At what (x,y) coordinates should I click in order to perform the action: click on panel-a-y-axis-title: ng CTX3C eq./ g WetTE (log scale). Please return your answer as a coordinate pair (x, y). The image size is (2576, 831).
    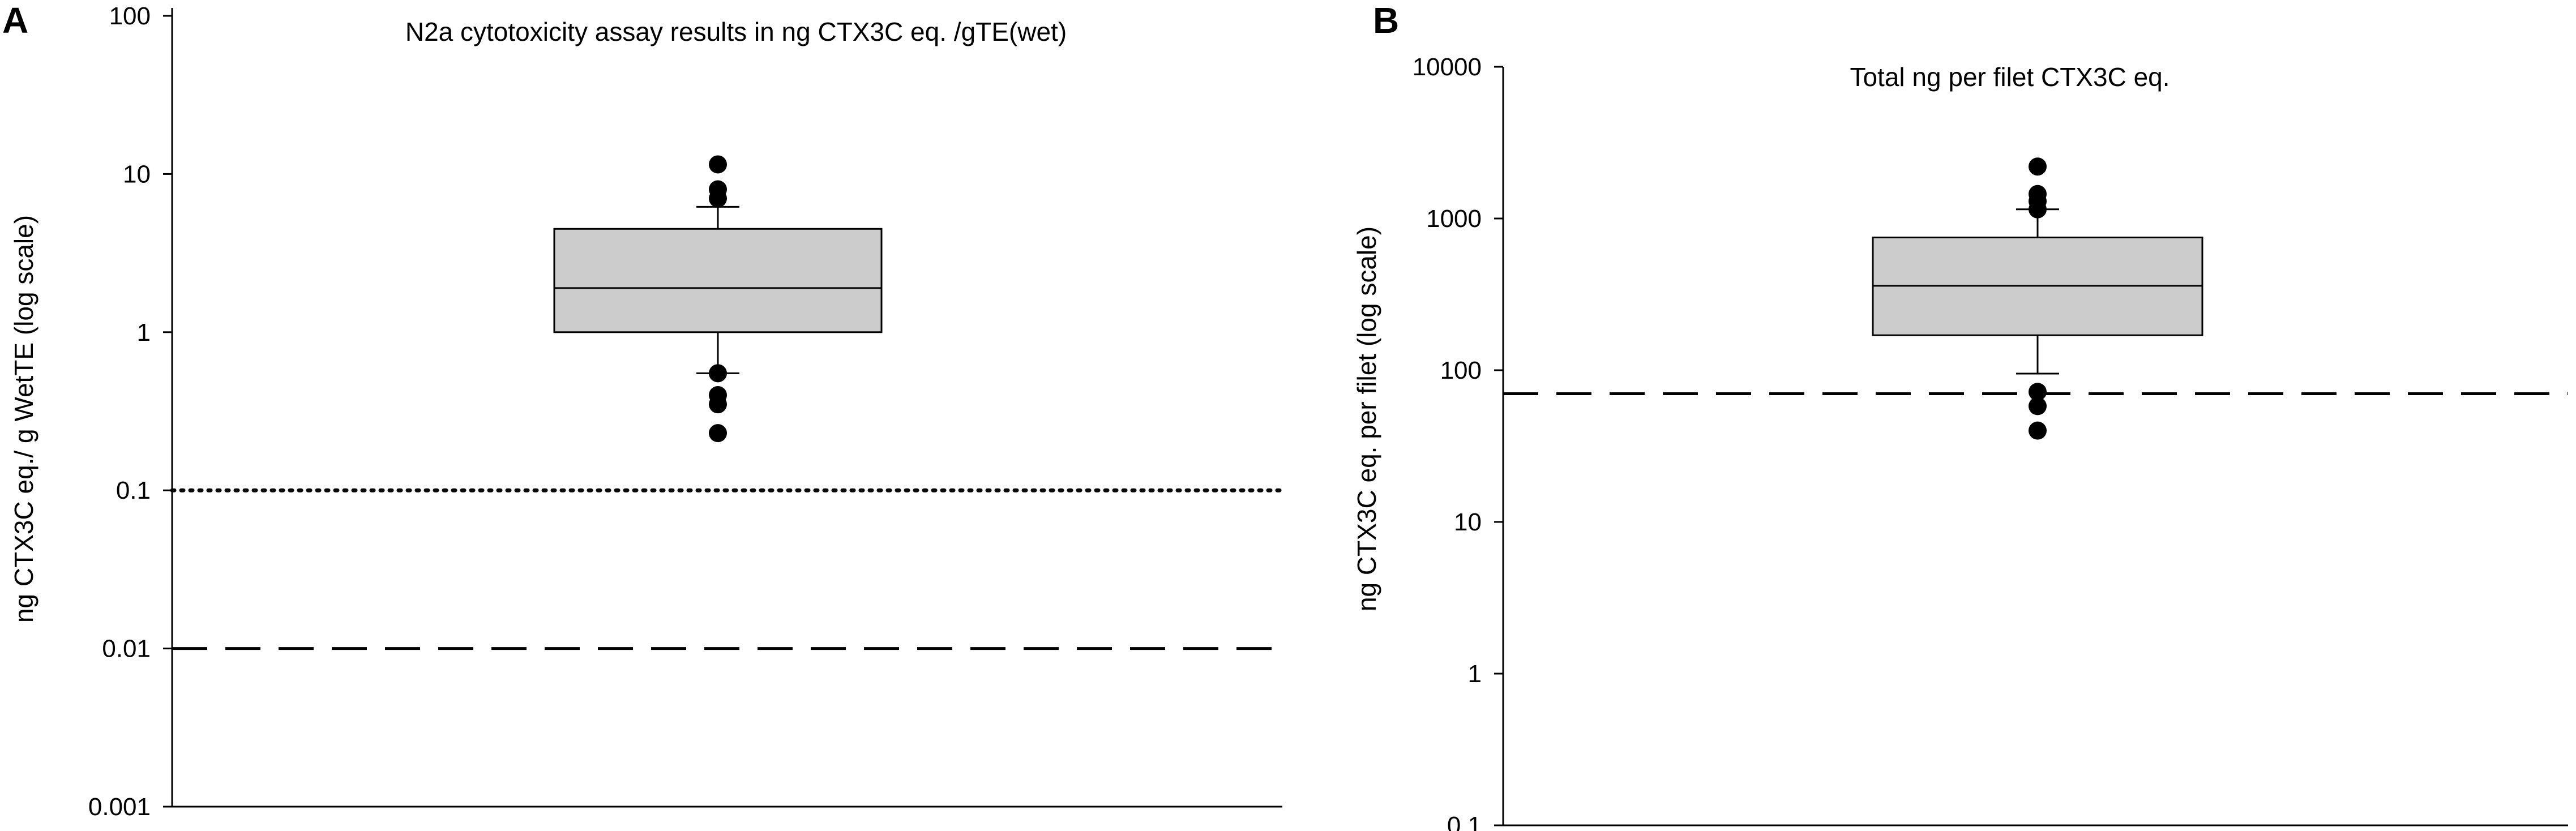
    Looking at the image, I should click on (23, 419).